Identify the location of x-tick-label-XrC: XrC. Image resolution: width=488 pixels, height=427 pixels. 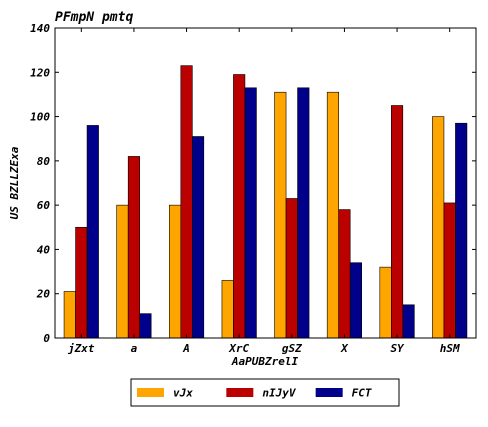
(238, 348).